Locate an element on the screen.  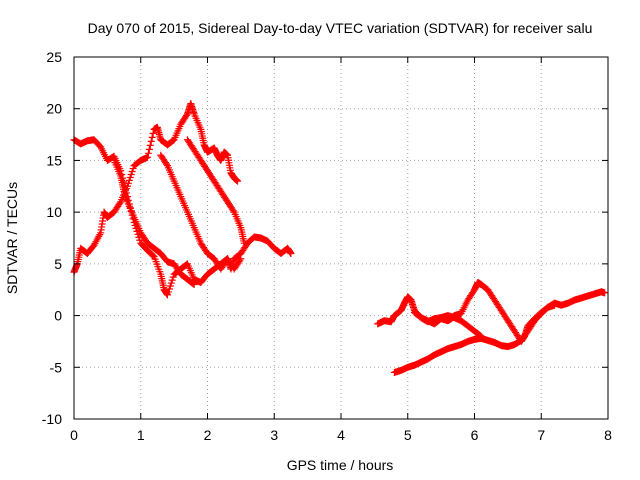
series-arc-g is located at coordinates (474, 338).